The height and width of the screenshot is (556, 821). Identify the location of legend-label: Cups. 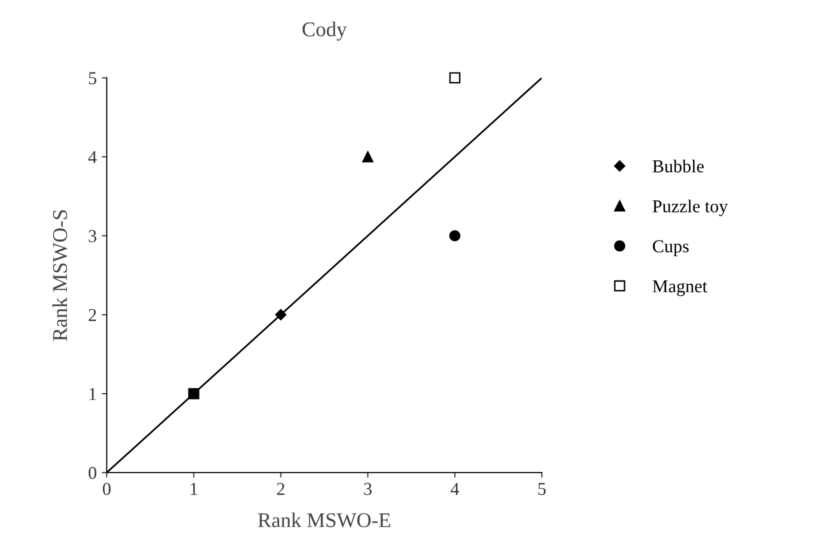
(670, 248).